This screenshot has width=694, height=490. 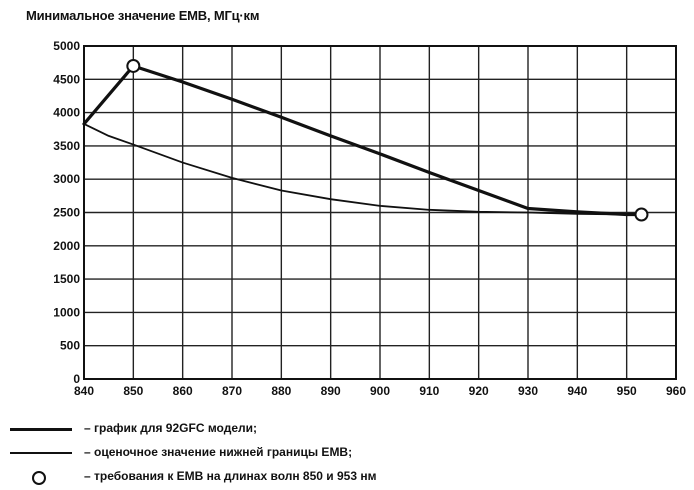 What do you see at coordinates (84, 391) in the screenshot?
I see `x-tick-label: 840` at bounding box center [84, 391].